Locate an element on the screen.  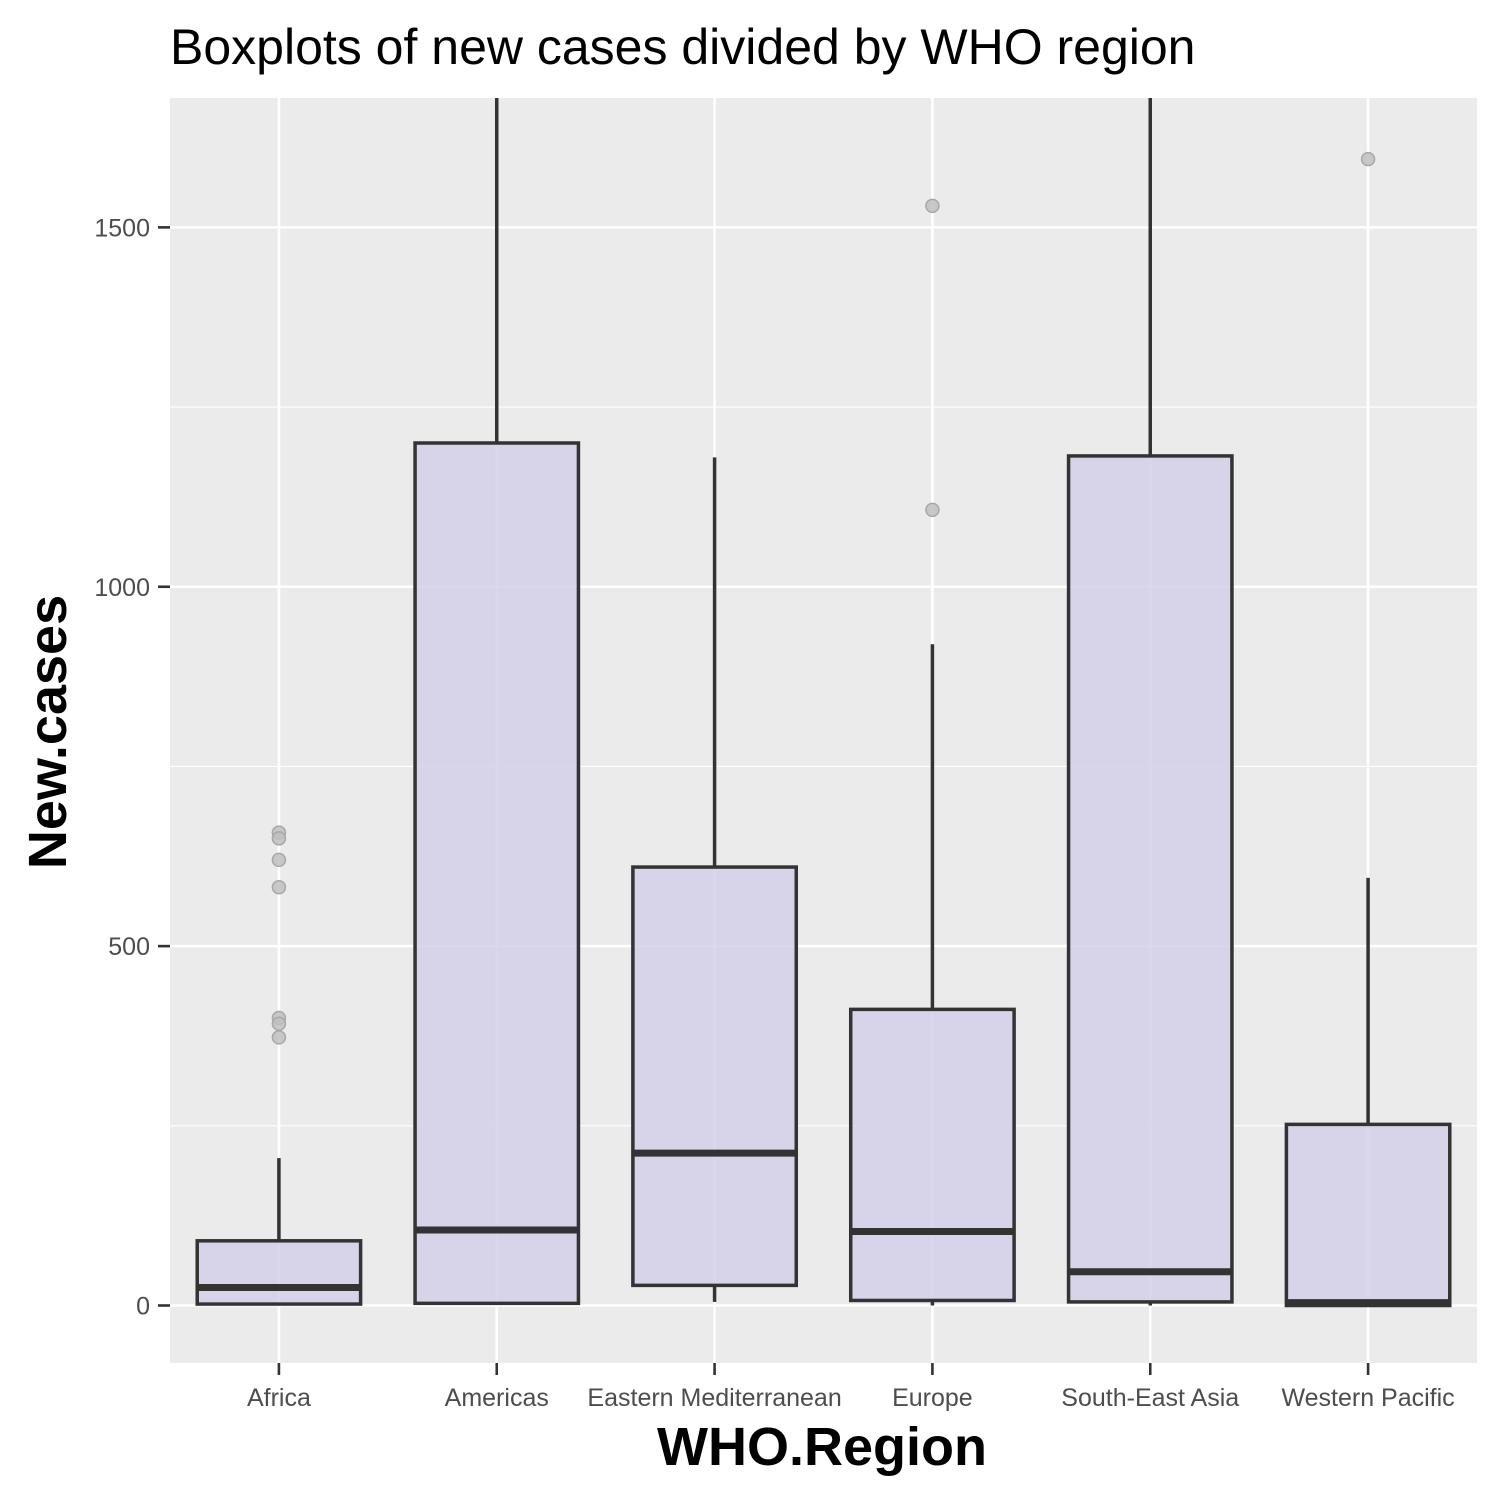
x-tick-label: Americas is located at coordinates (497, 1398).